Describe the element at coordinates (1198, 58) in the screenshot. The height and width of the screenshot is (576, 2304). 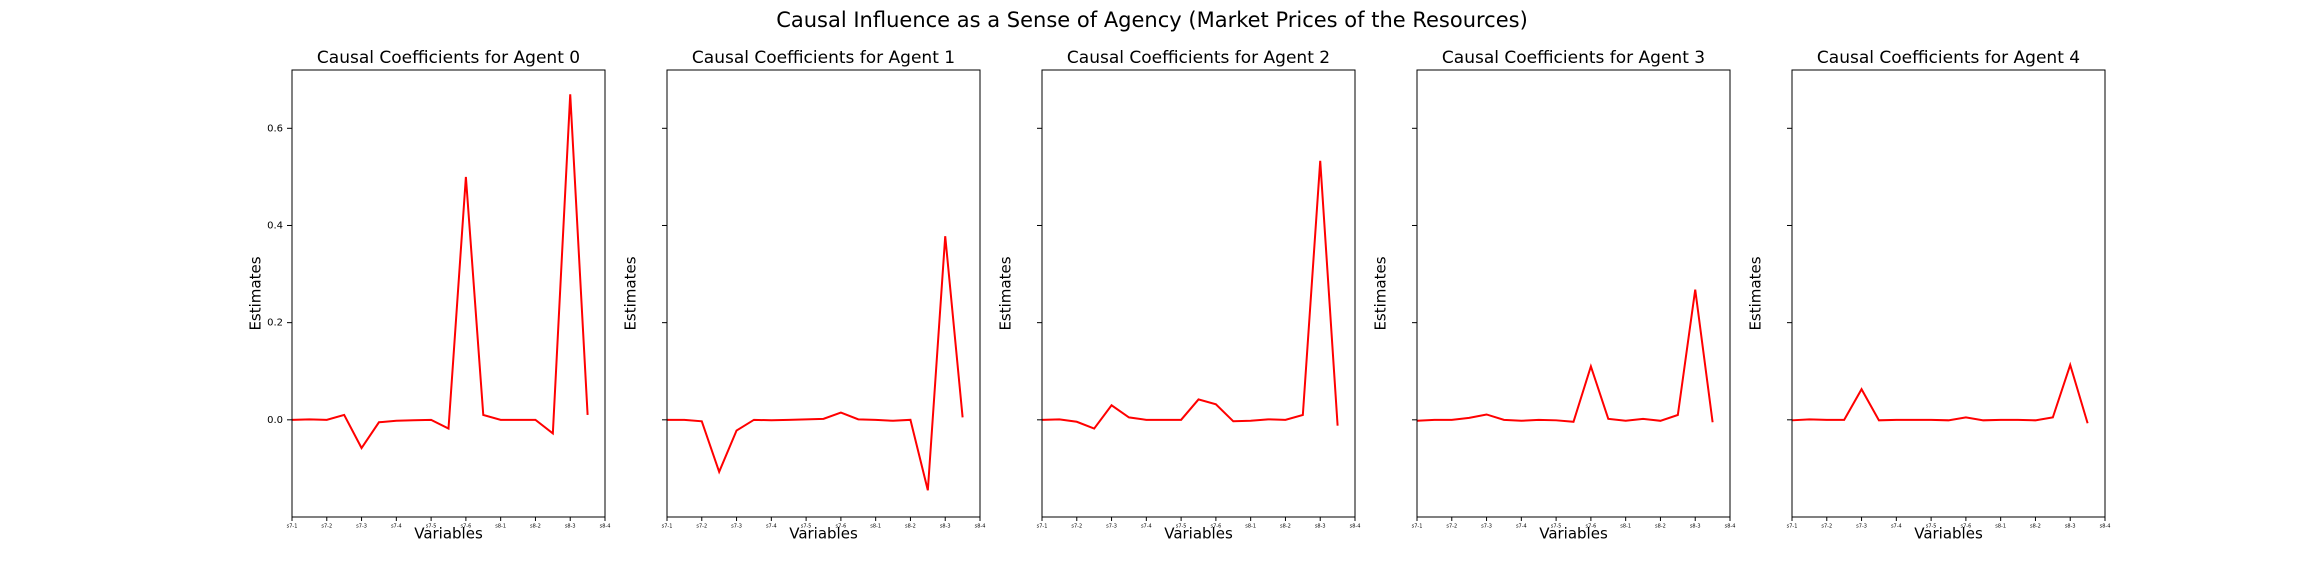
I see `subplot-title: Causal Coefficients for Agent 2` at that location.